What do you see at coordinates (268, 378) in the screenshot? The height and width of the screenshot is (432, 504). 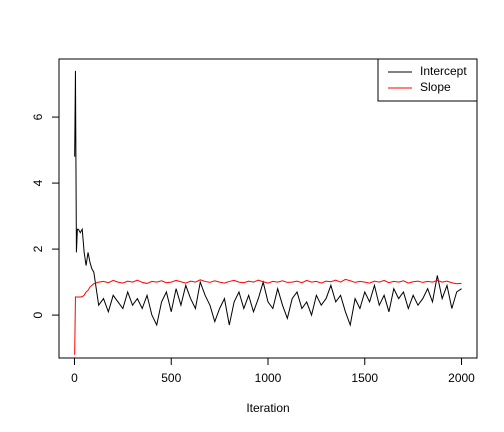 I see `x-tick-label: 1000` at bounding box center [268, 378].